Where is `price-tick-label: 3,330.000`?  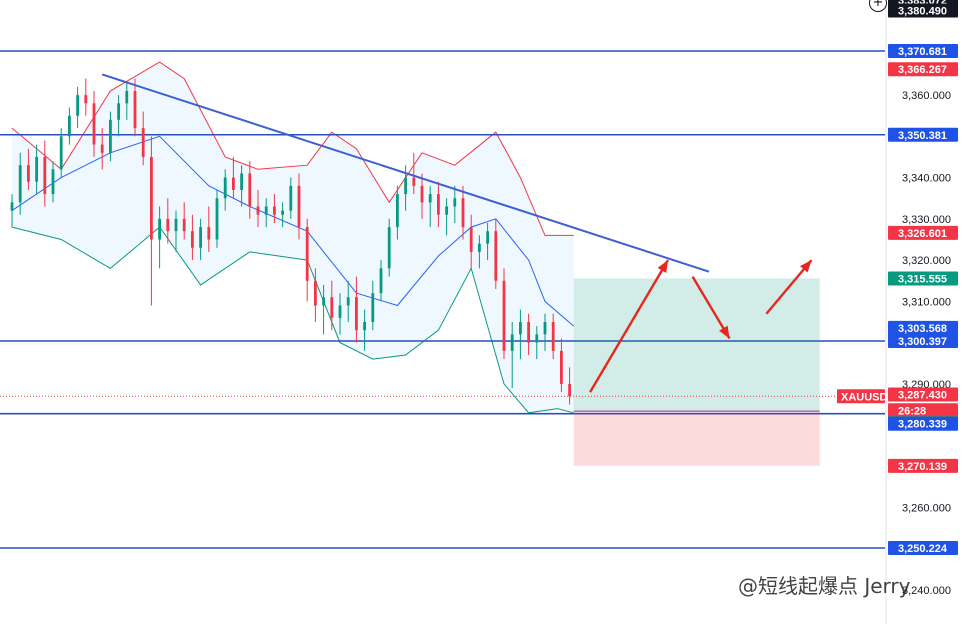
price-tick-label: 3,330.000 is located at coordinates (926, 220).